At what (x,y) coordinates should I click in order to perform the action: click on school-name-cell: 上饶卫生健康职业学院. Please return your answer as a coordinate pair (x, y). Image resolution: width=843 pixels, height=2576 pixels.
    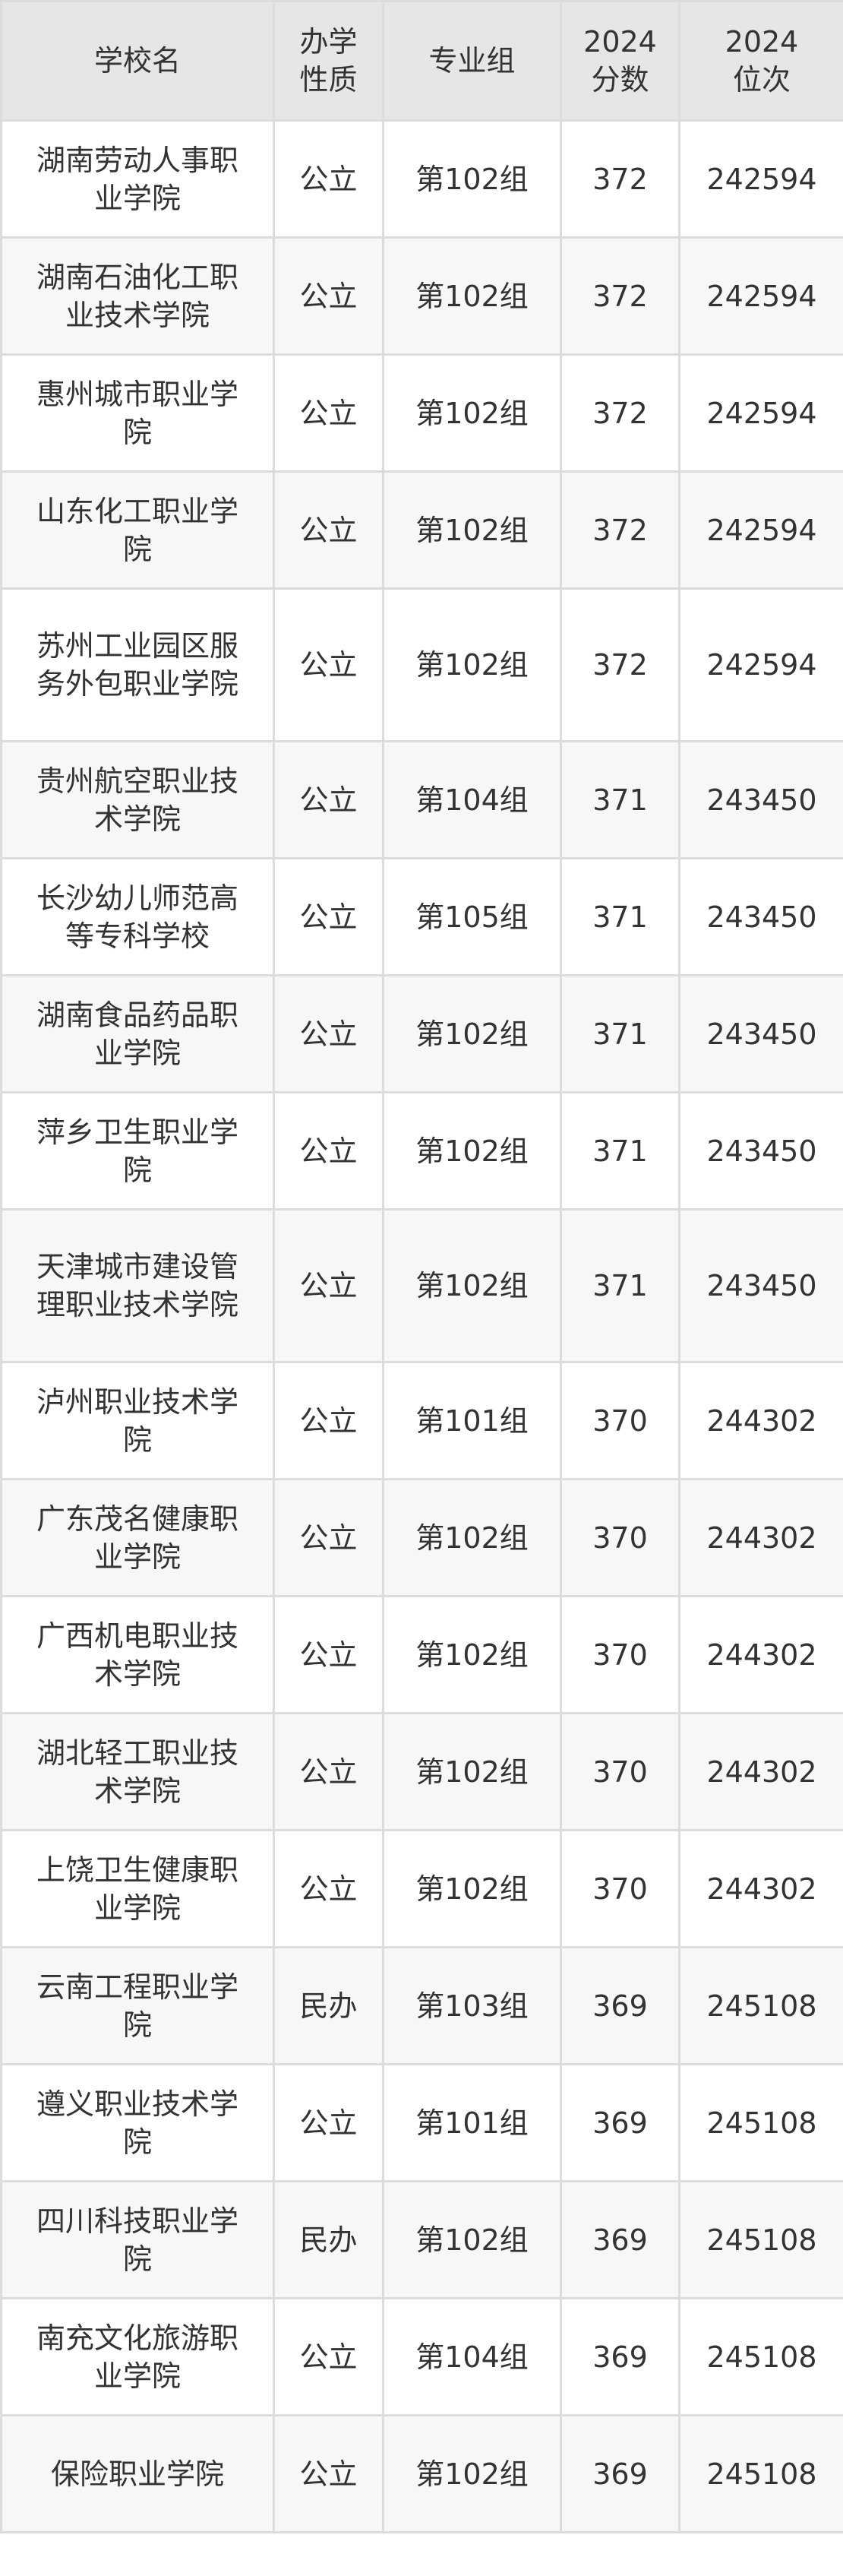
    Looking at the image, I should click on (137, 1888).